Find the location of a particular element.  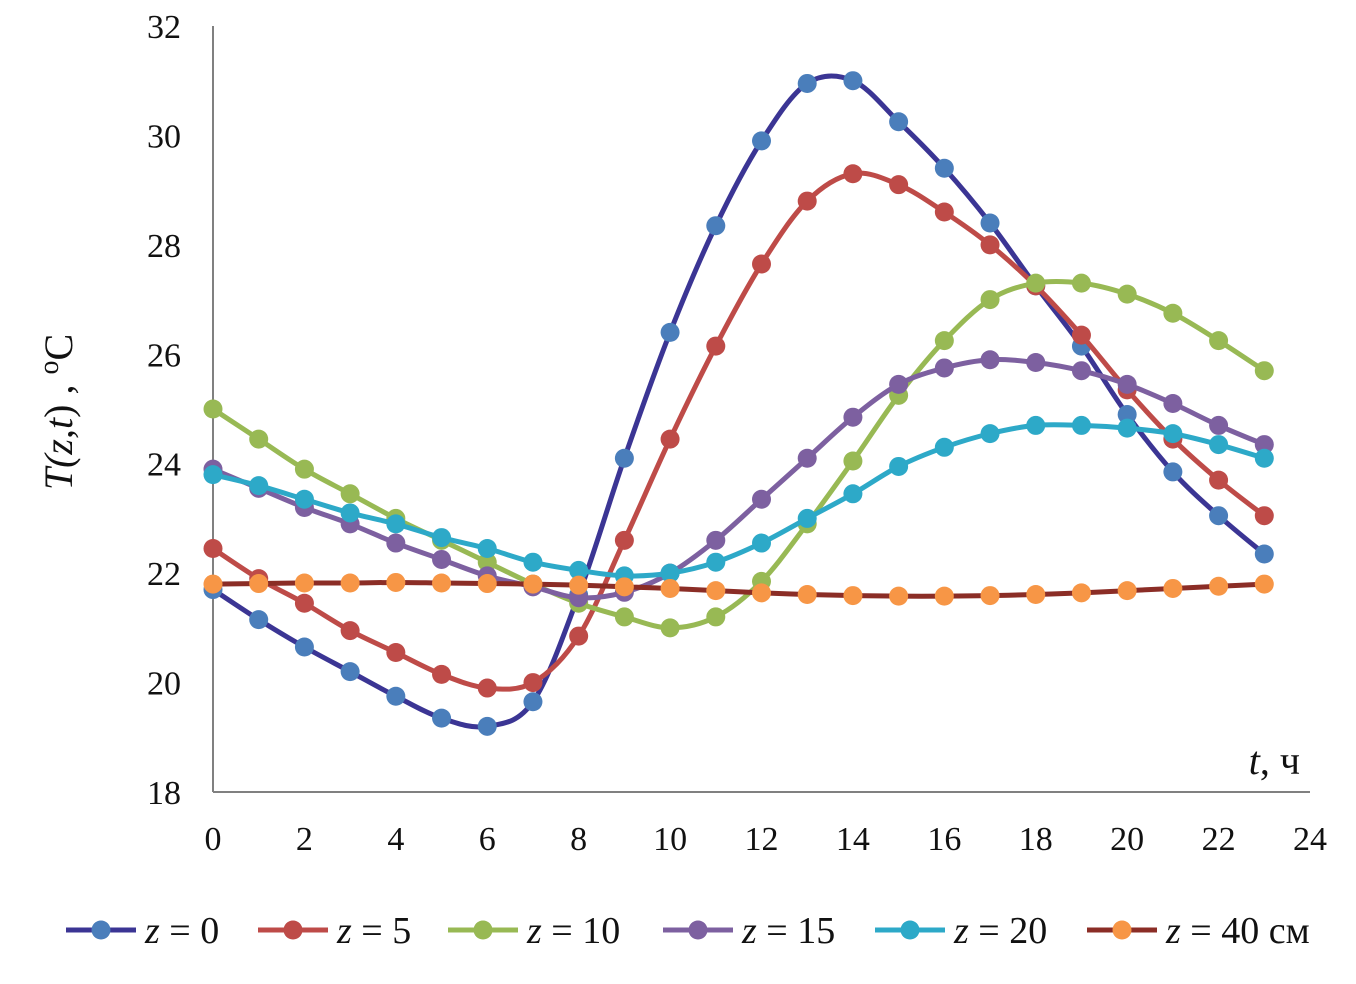

legend-label: z = 20 is located at coordinates (1000, 931).